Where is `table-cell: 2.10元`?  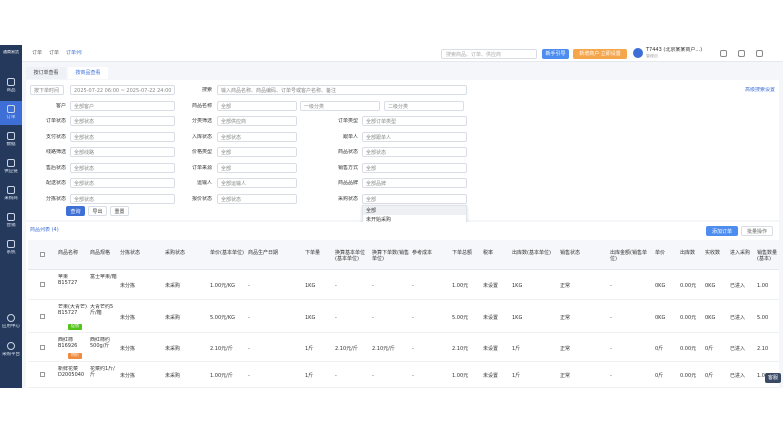 table-cell: 2.10元 is located at coordinates (460, 348).